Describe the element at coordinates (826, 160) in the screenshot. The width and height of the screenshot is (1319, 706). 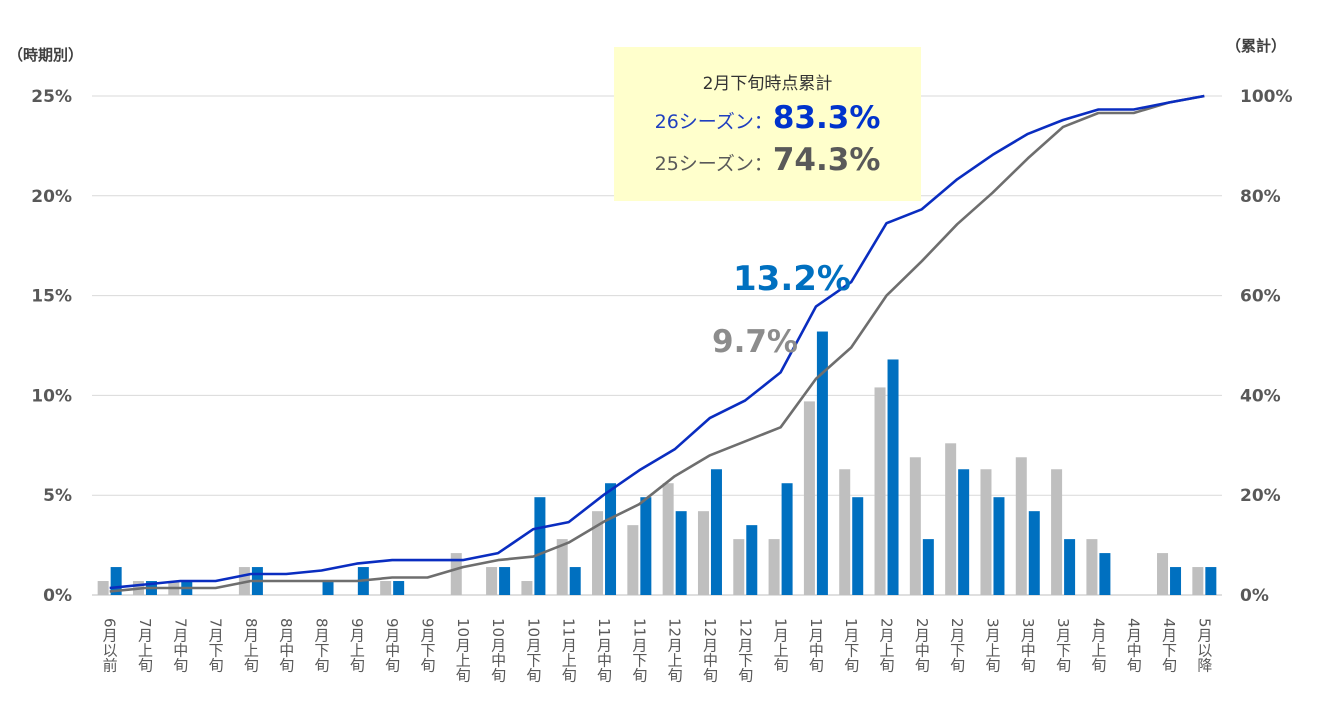
I see `callout-25-value: 74.3%` at that location.